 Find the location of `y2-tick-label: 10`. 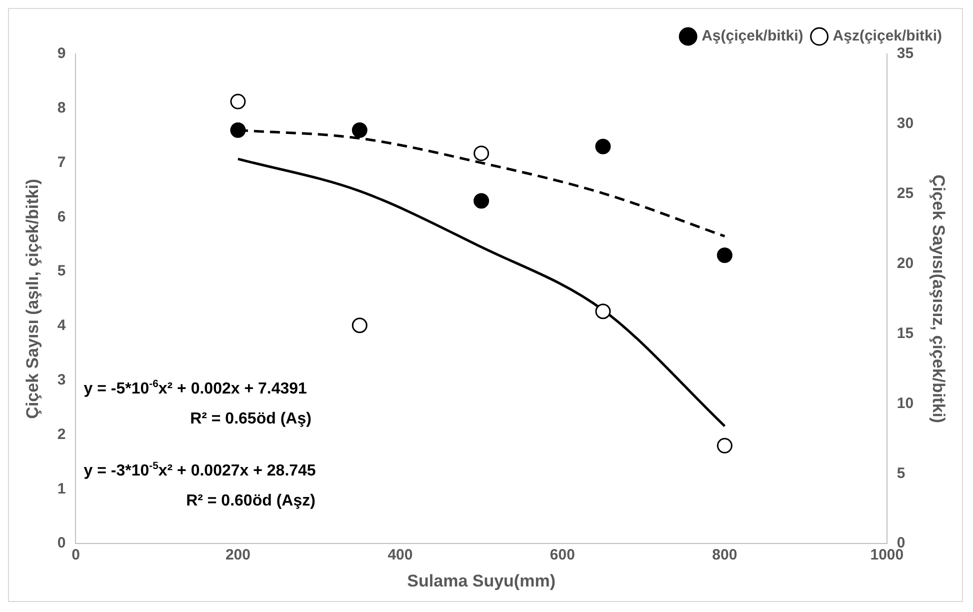

y2-tick-label: 10 is located at coordinates (905, 403).